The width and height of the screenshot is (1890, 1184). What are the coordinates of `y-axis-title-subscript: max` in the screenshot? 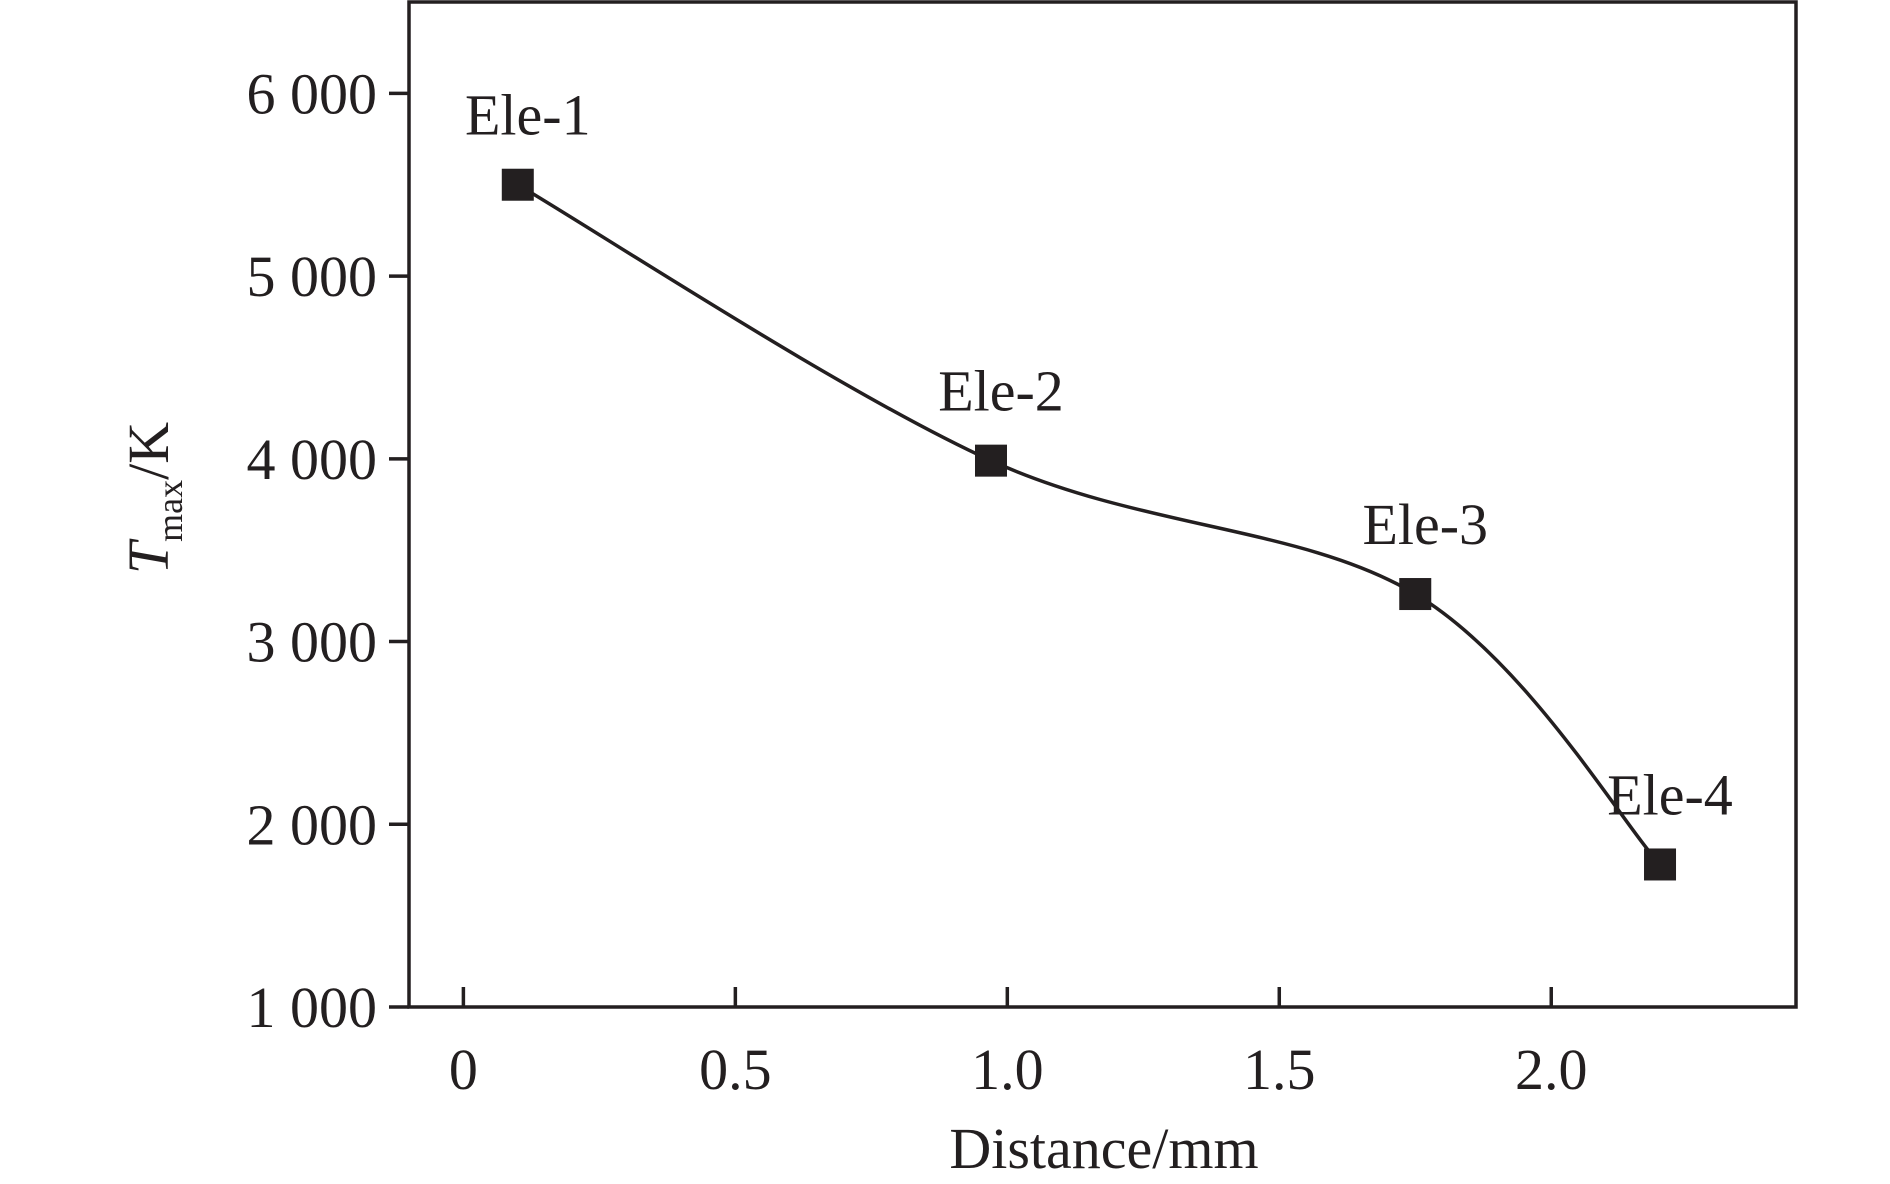 It's located at (170, 511).